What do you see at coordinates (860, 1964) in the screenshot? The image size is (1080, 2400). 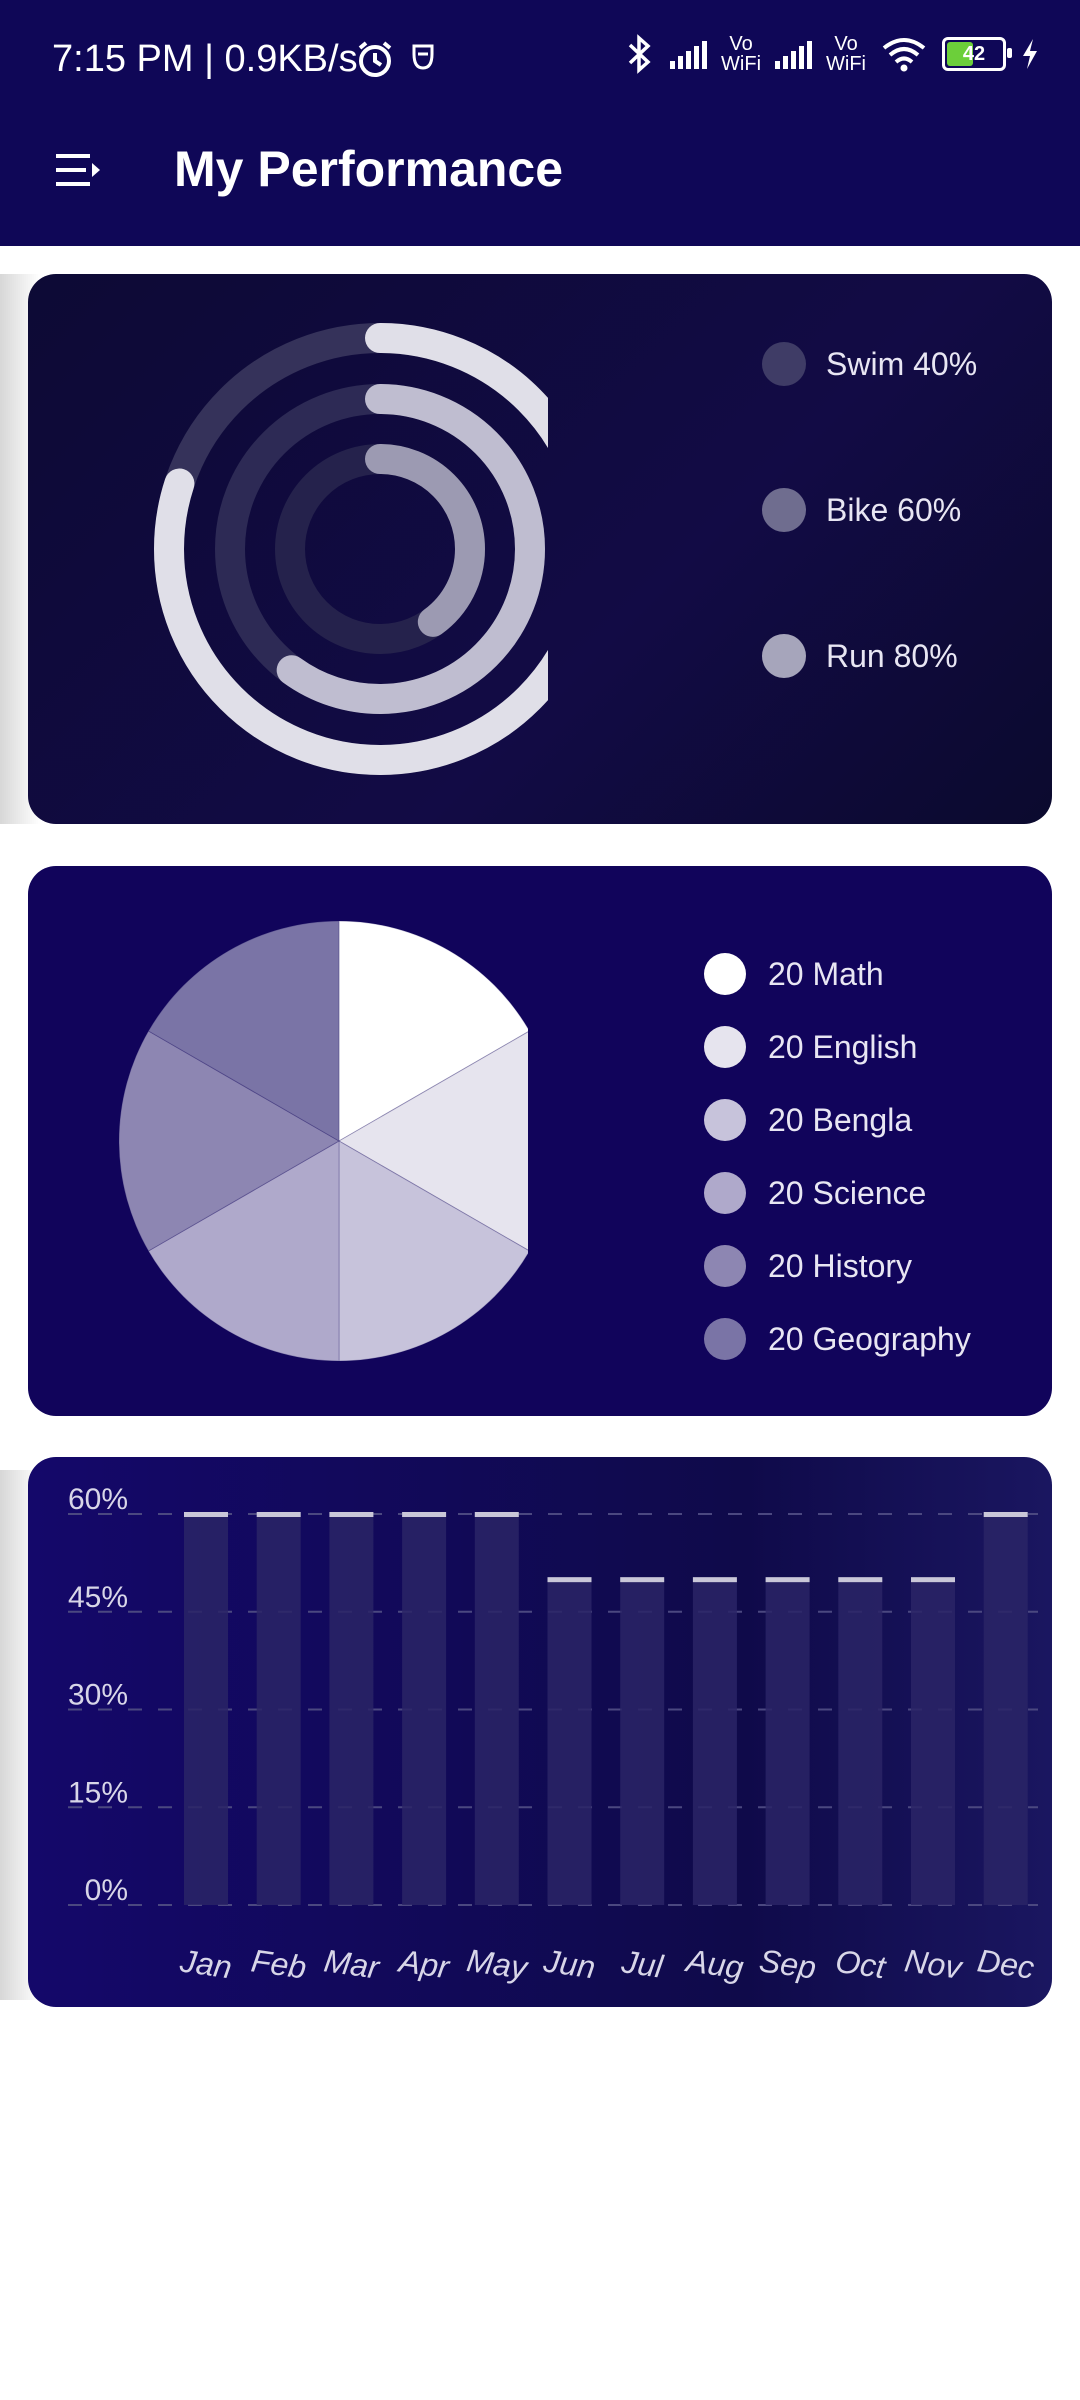 I see `x-tick-label: Oct` at bounding box center [860, 1964].